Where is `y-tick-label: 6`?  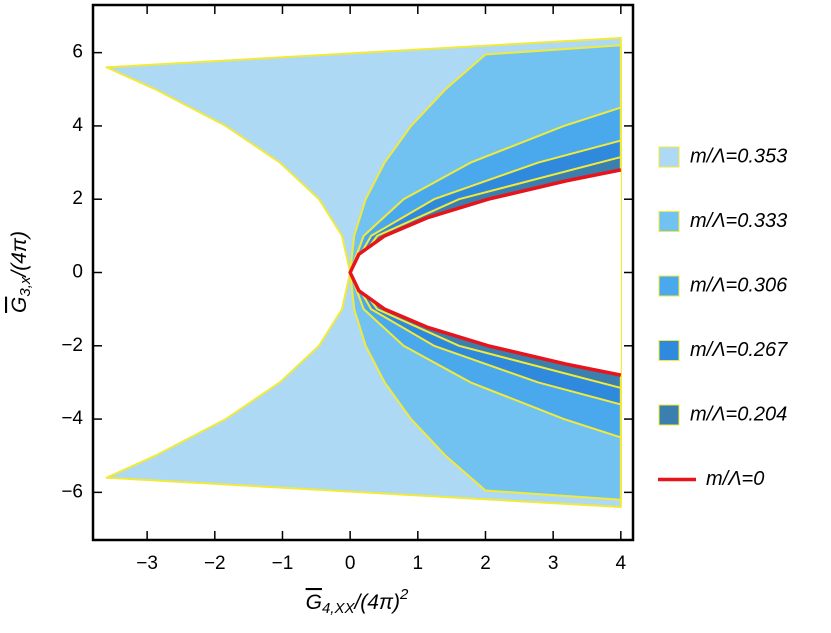 y-tick-label: 6 is located at coordinates (77, 52).